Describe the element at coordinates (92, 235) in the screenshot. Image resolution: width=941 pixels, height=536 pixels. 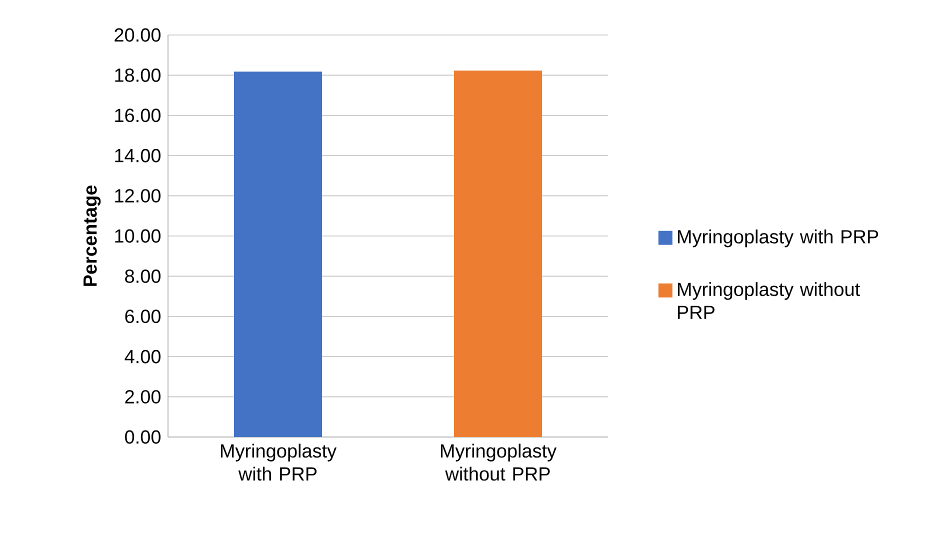
I see `y-axis-title: Percentage` at that location.